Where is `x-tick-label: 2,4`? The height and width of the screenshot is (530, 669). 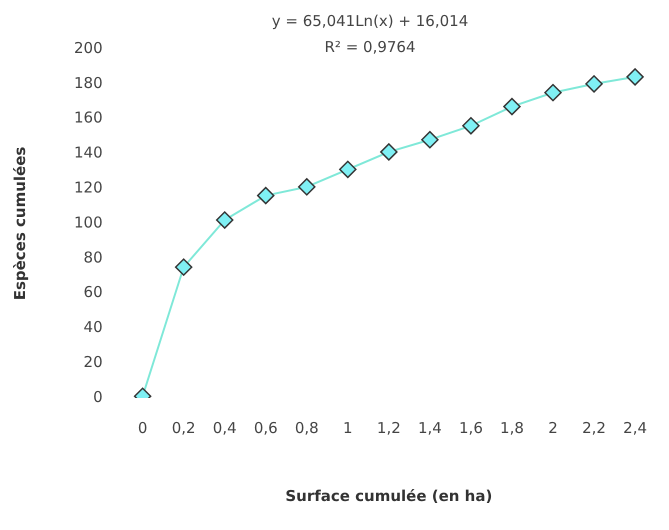 x-tick-label: 2,4 is located at coordinates (635, 427).